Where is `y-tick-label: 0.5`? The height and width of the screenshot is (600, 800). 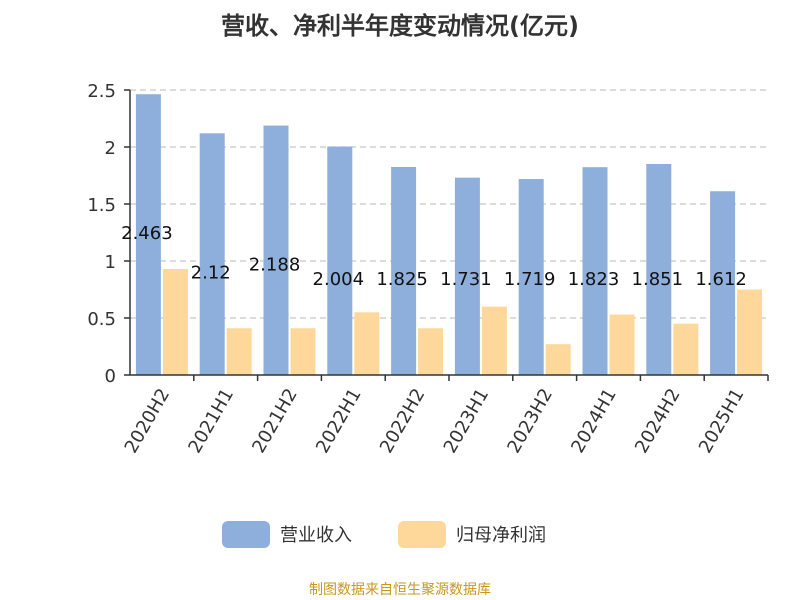 y-tick-label: 0.5 is located at coordinates (101, 319).